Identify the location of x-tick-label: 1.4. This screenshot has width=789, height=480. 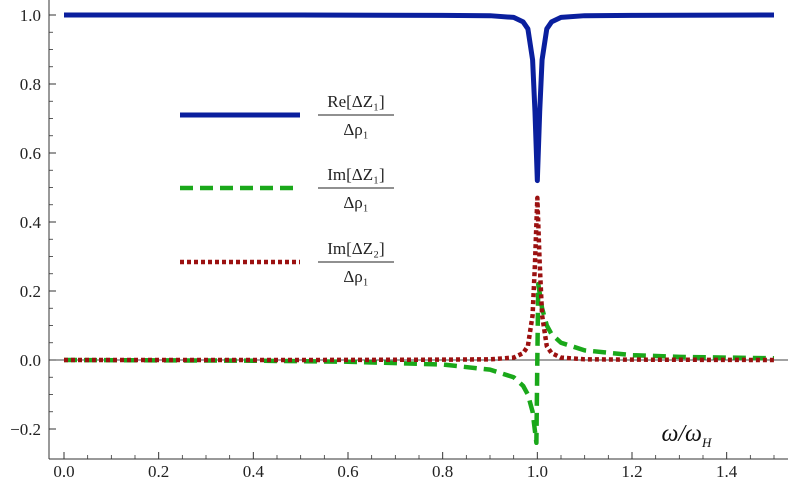
(727, 471).